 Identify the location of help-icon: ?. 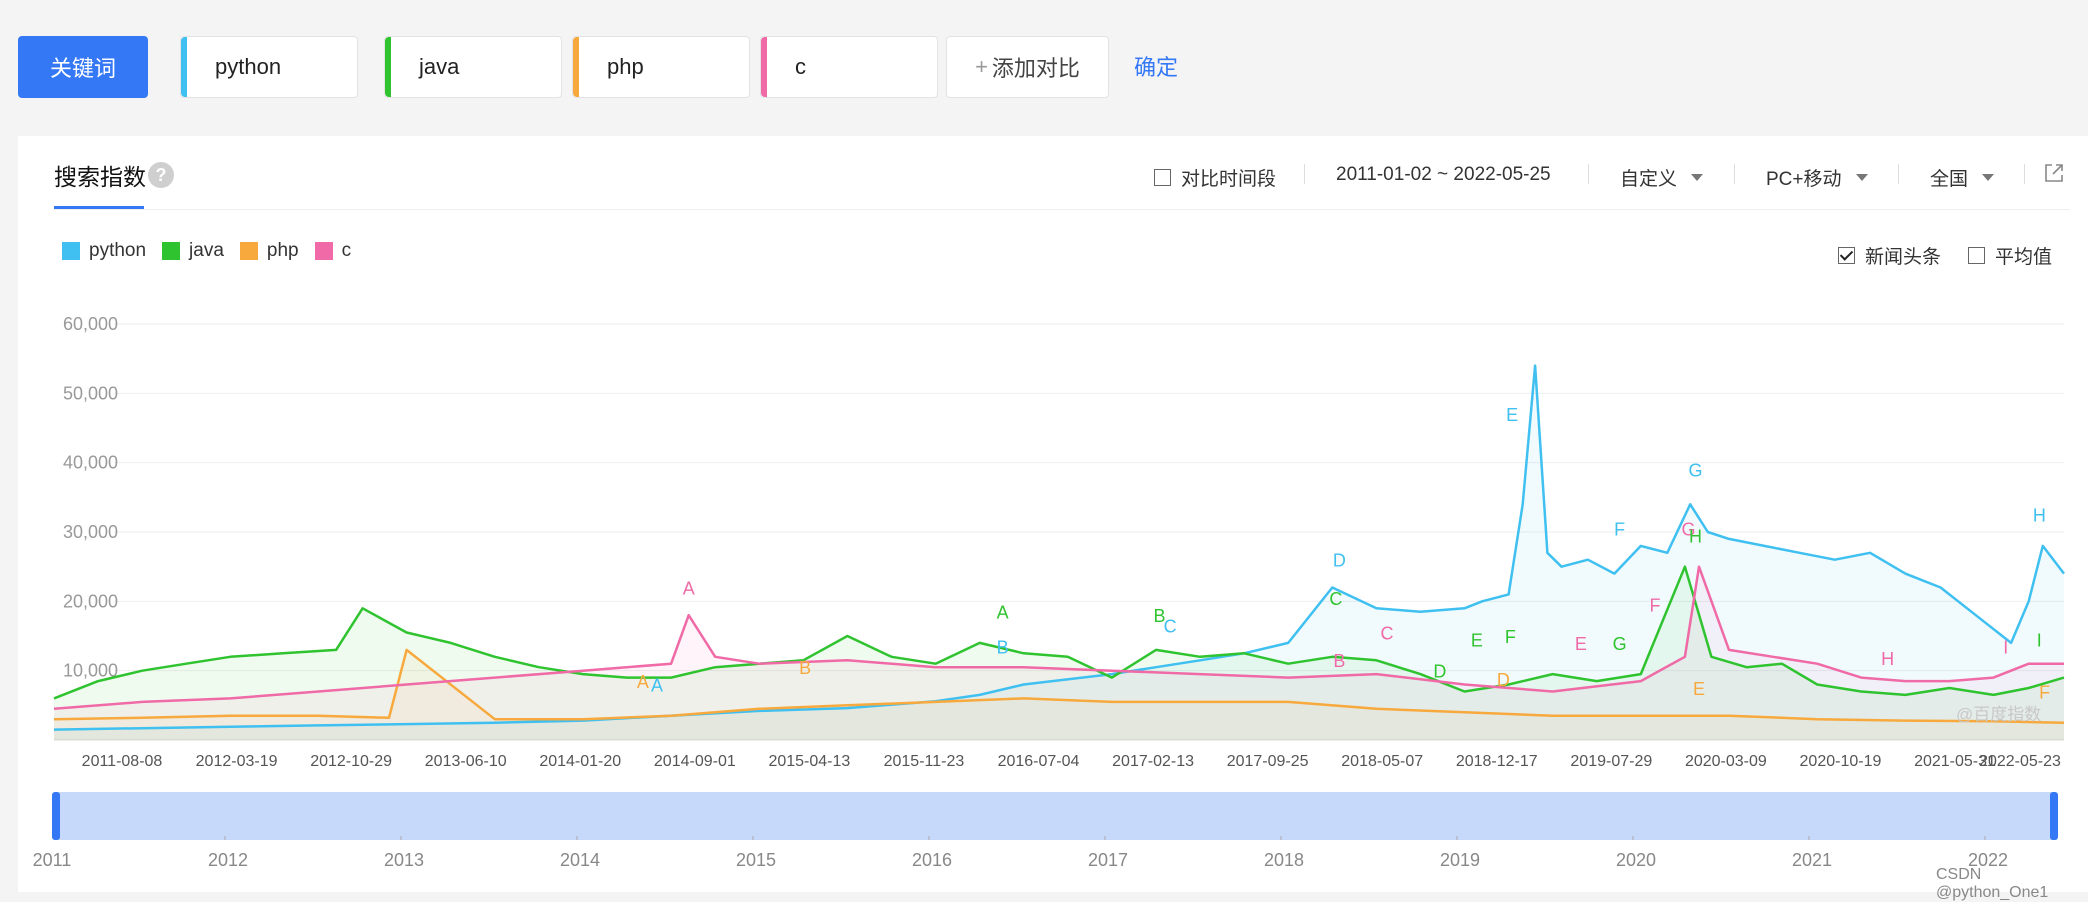
(161, 175).